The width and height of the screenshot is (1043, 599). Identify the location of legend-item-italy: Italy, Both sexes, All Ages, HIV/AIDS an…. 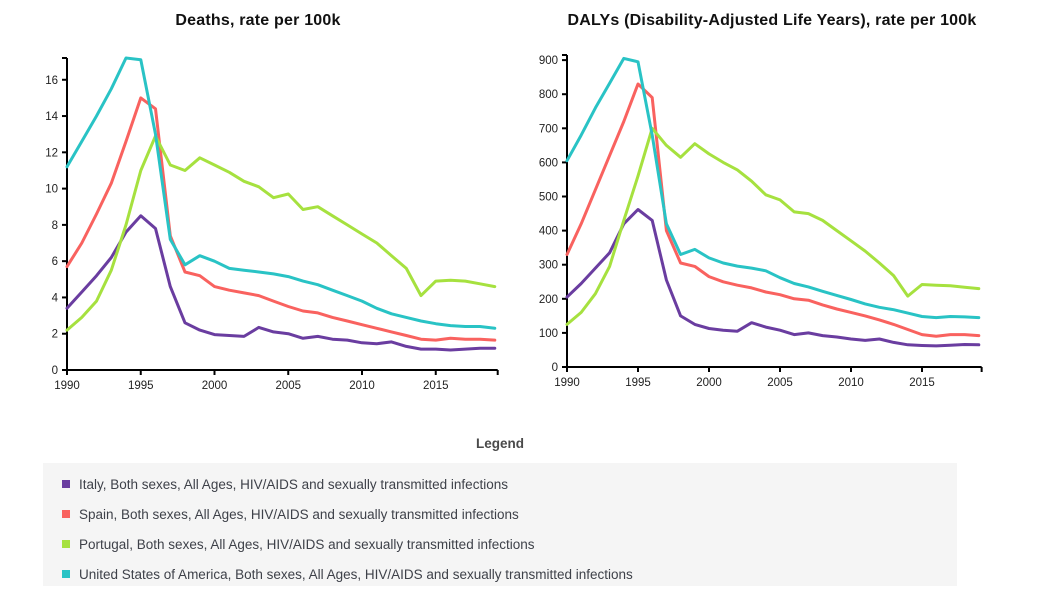
(500, 484).